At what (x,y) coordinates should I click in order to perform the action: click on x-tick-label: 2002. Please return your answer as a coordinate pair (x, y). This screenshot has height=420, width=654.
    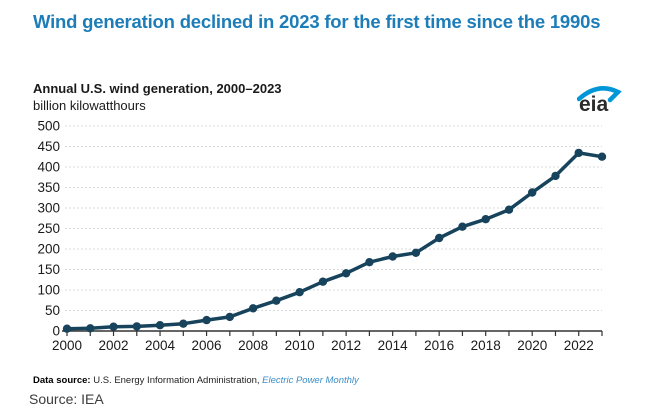
    Looking at the image, I should click on (113, 345).